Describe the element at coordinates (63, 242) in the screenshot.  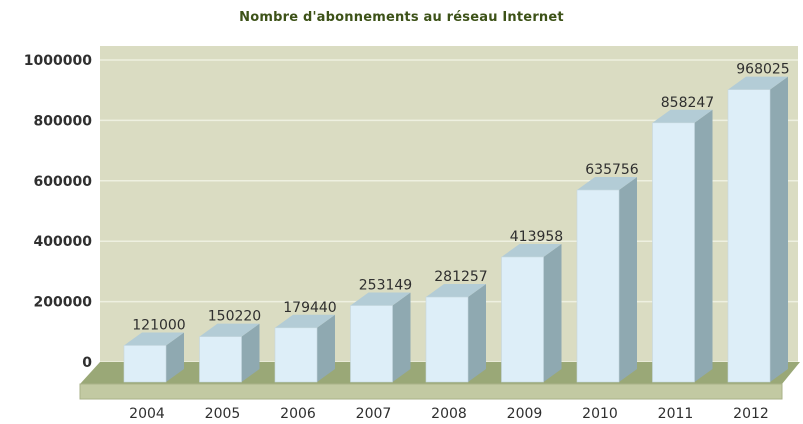
I see `y-tick-label: 400000` at that location.